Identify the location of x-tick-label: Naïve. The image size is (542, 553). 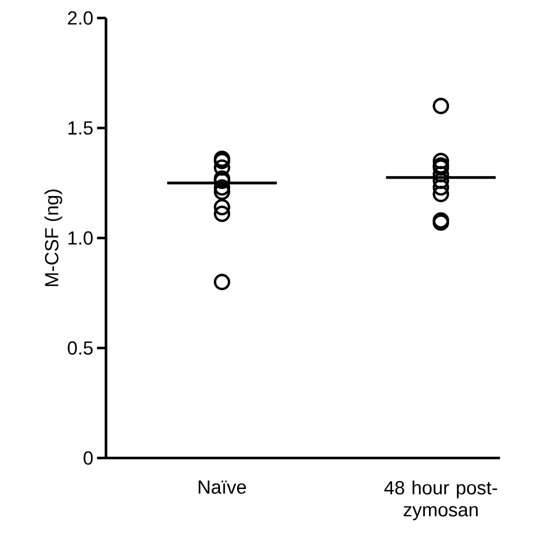
(222, 487).